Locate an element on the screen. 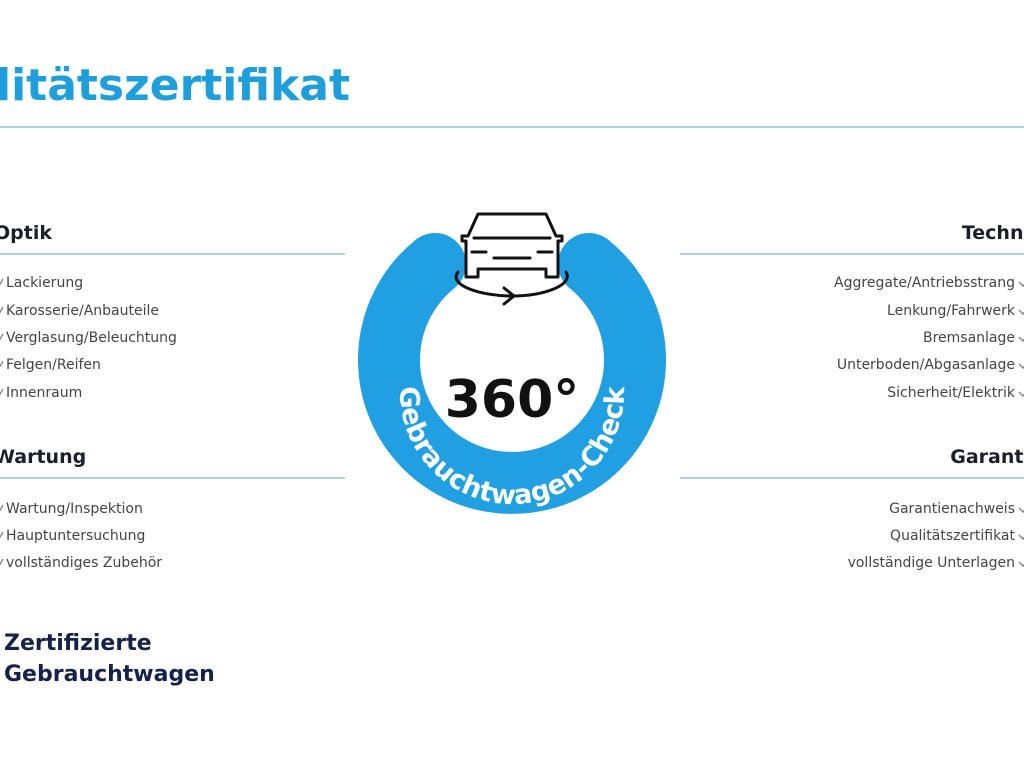  check-item: Wartung/Inspektion is located at coordinates (74, 509).